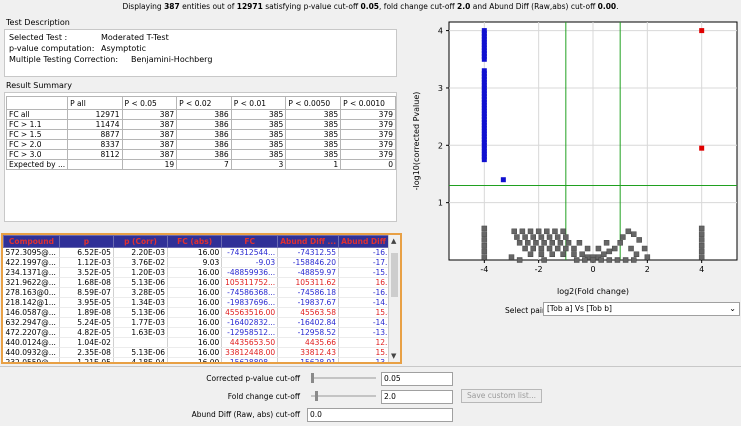 This screenshot has height=426, width=741. Describe the element at coordinates (86, 241) in the screenshot. I see `column-header: p` at that location.